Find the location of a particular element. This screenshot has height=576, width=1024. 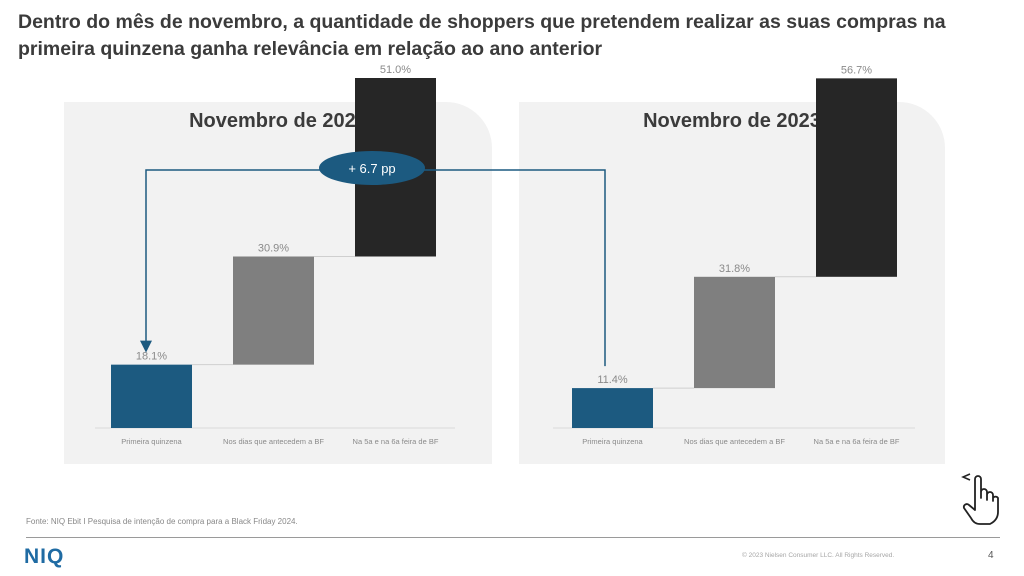

data-label: 31.8% is located at coordinates (734, 269).